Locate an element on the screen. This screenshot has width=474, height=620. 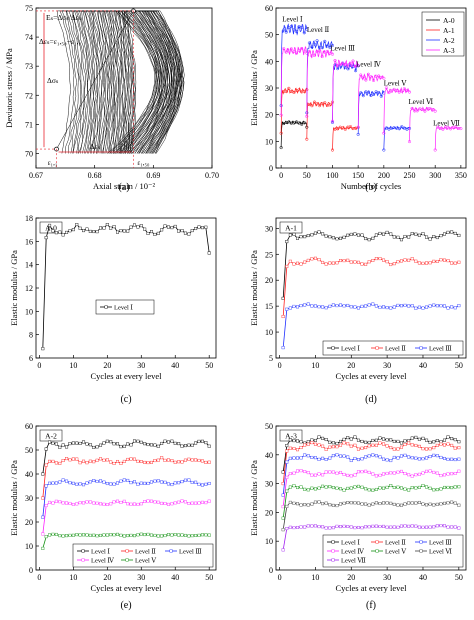
specimen-tag: A-3 is located at coordinates (291, 436).